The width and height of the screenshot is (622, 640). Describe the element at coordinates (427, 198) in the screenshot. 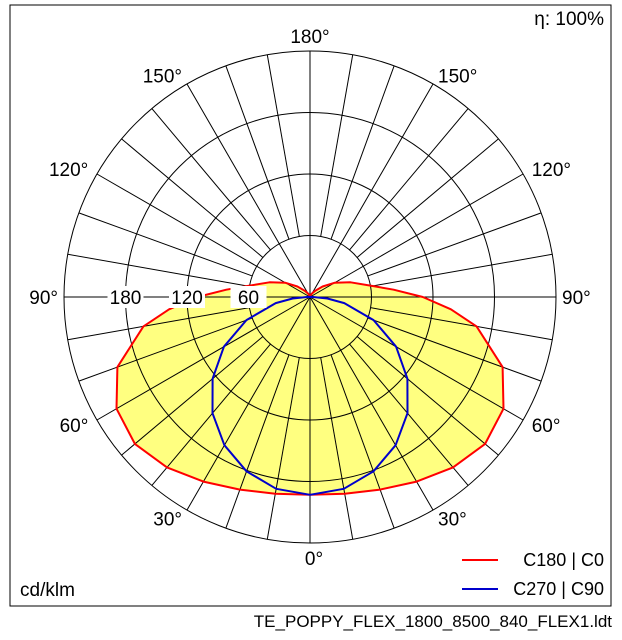

I see `grid-spoke-130-right` at that location.